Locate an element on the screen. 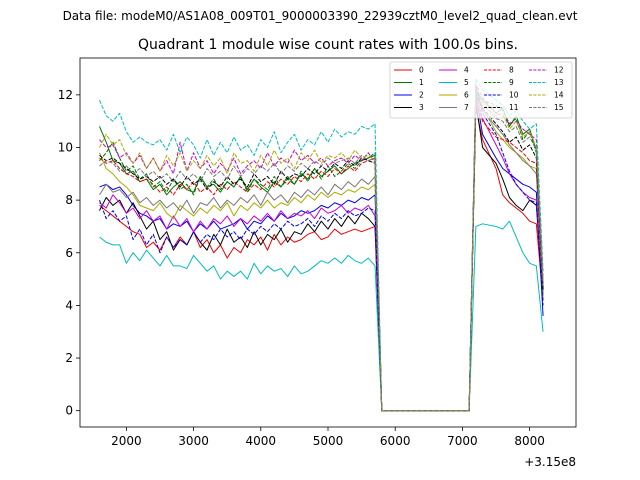 This screenshot has height=480, width=640. x-tick-label: 8000 is located at coordinates (529, 441).